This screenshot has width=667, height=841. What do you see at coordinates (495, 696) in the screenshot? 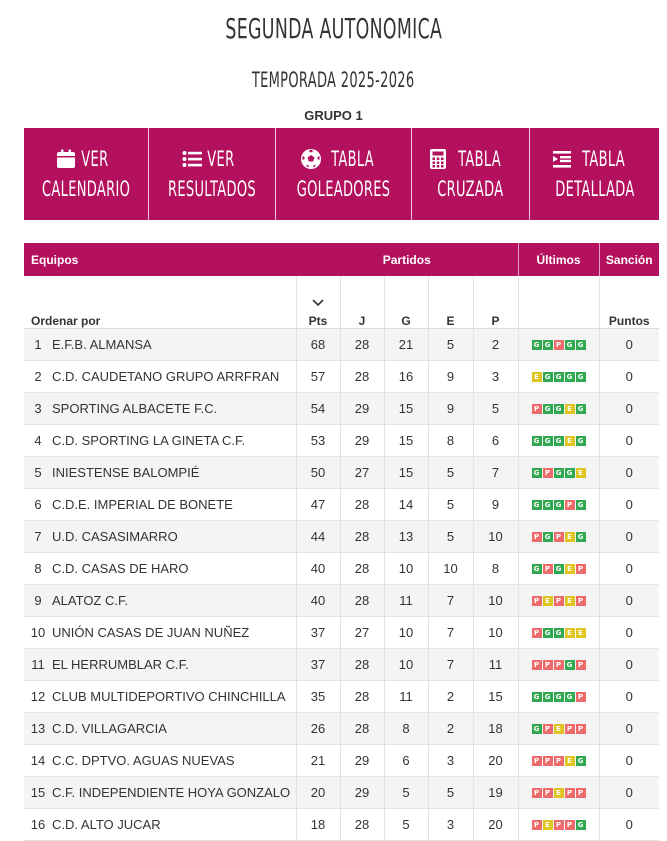
I see `lost-cell: 15` at bounding box center [495, 696].